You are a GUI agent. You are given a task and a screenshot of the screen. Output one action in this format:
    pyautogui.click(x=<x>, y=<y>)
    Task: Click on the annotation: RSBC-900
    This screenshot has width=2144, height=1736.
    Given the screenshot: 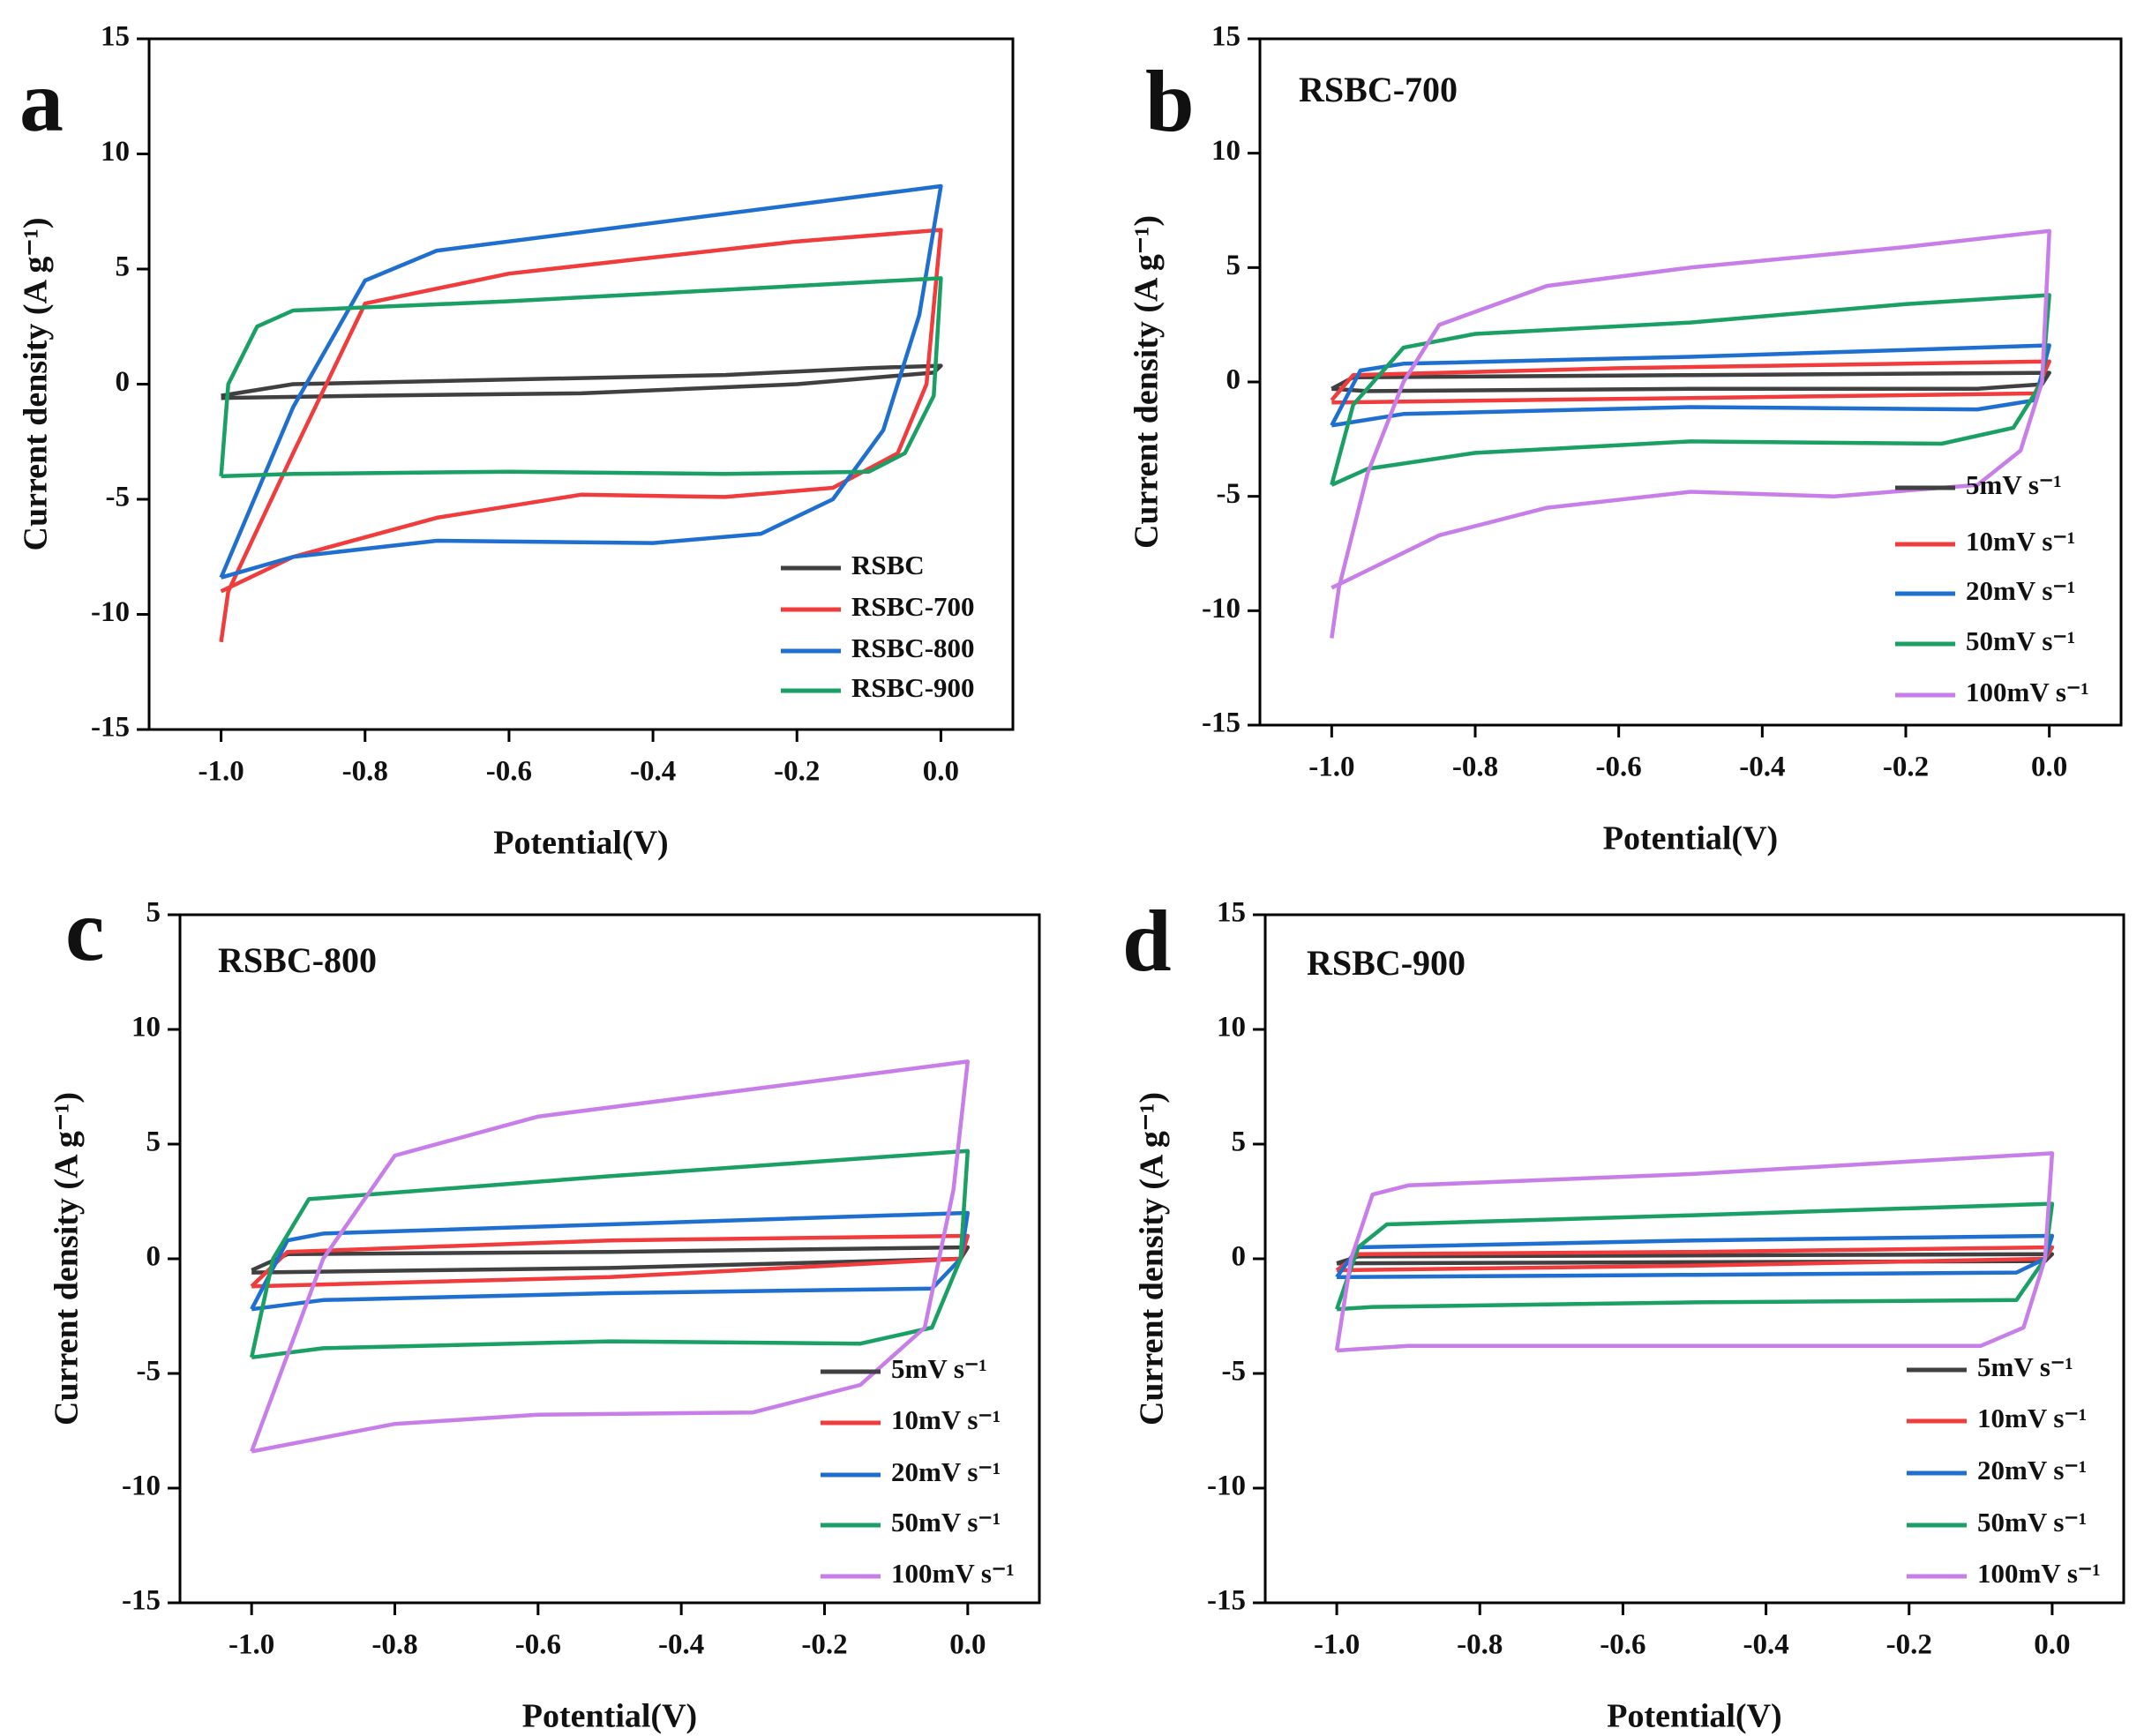 What is the action you would take?
    pyautogui.click(x=1386, y=963)
    